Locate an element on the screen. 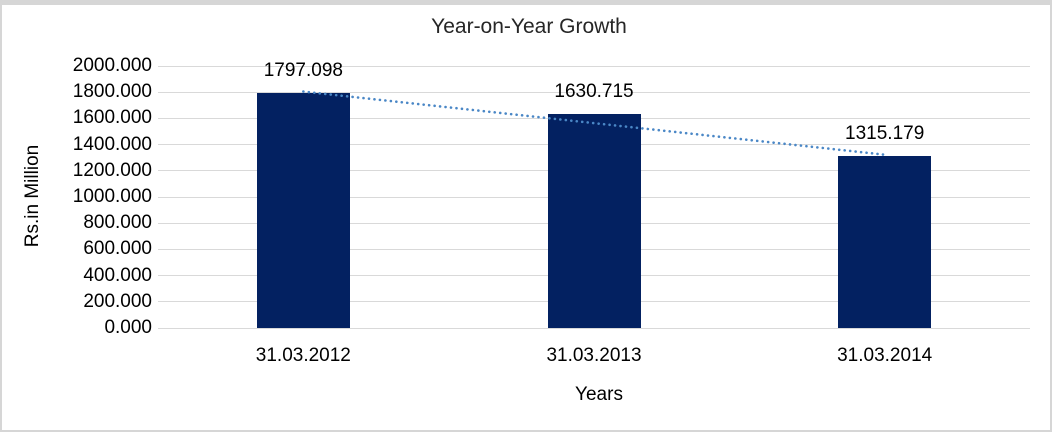  x-axis-title: Years is located at coordinates (599, 394).